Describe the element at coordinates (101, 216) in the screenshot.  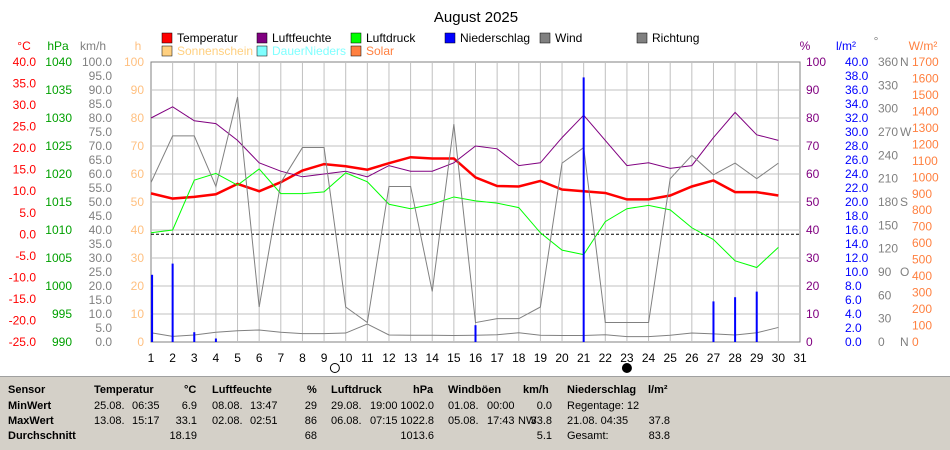
I see `axis-tick-label: 45.0` at that location.